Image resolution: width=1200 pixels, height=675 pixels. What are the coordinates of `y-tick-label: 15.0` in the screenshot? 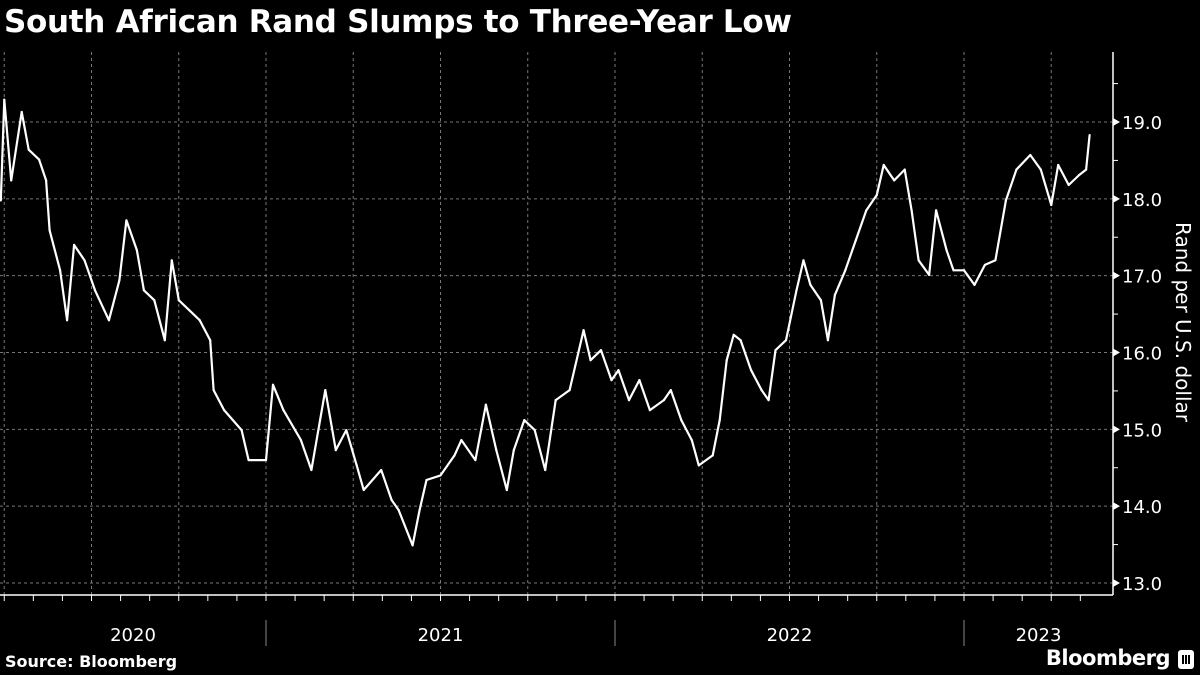 It's located at (1142, 430).